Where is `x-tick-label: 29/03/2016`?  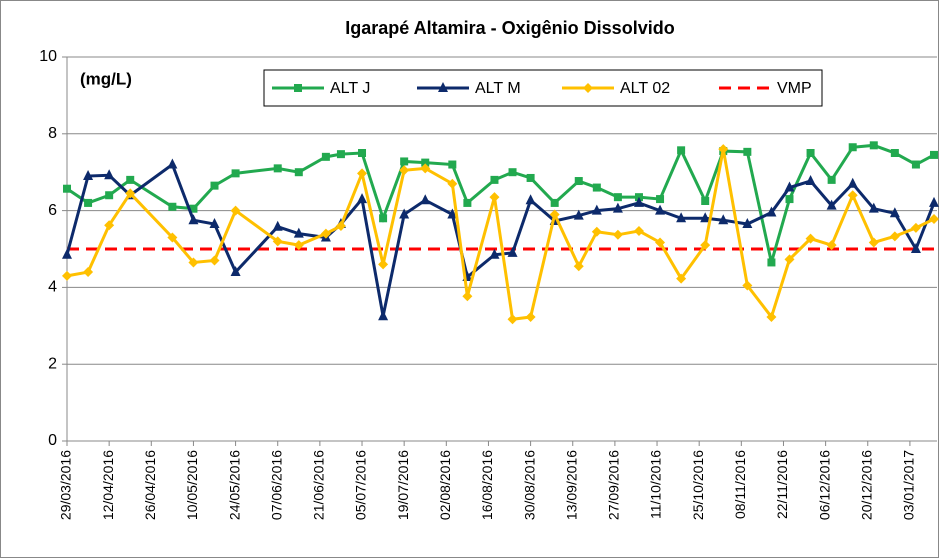 x-tick-label: 29/03/2016 is located at coordinates (66, 485).